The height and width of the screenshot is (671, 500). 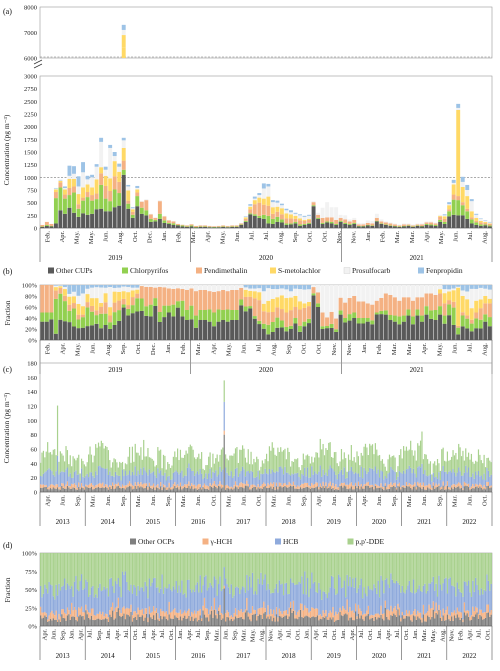 I want to click on legend-swatch, so click(x=125, y=270).